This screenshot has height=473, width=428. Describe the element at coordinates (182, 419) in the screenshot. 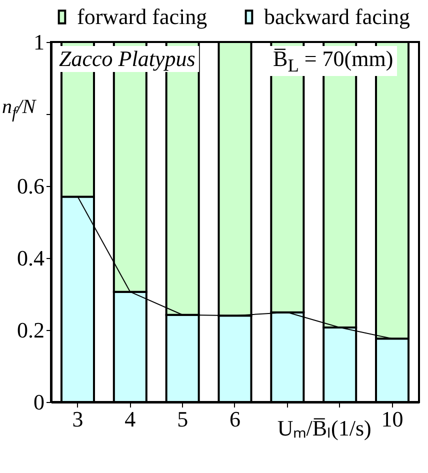

I see `x-tick-label: 5` at that location.